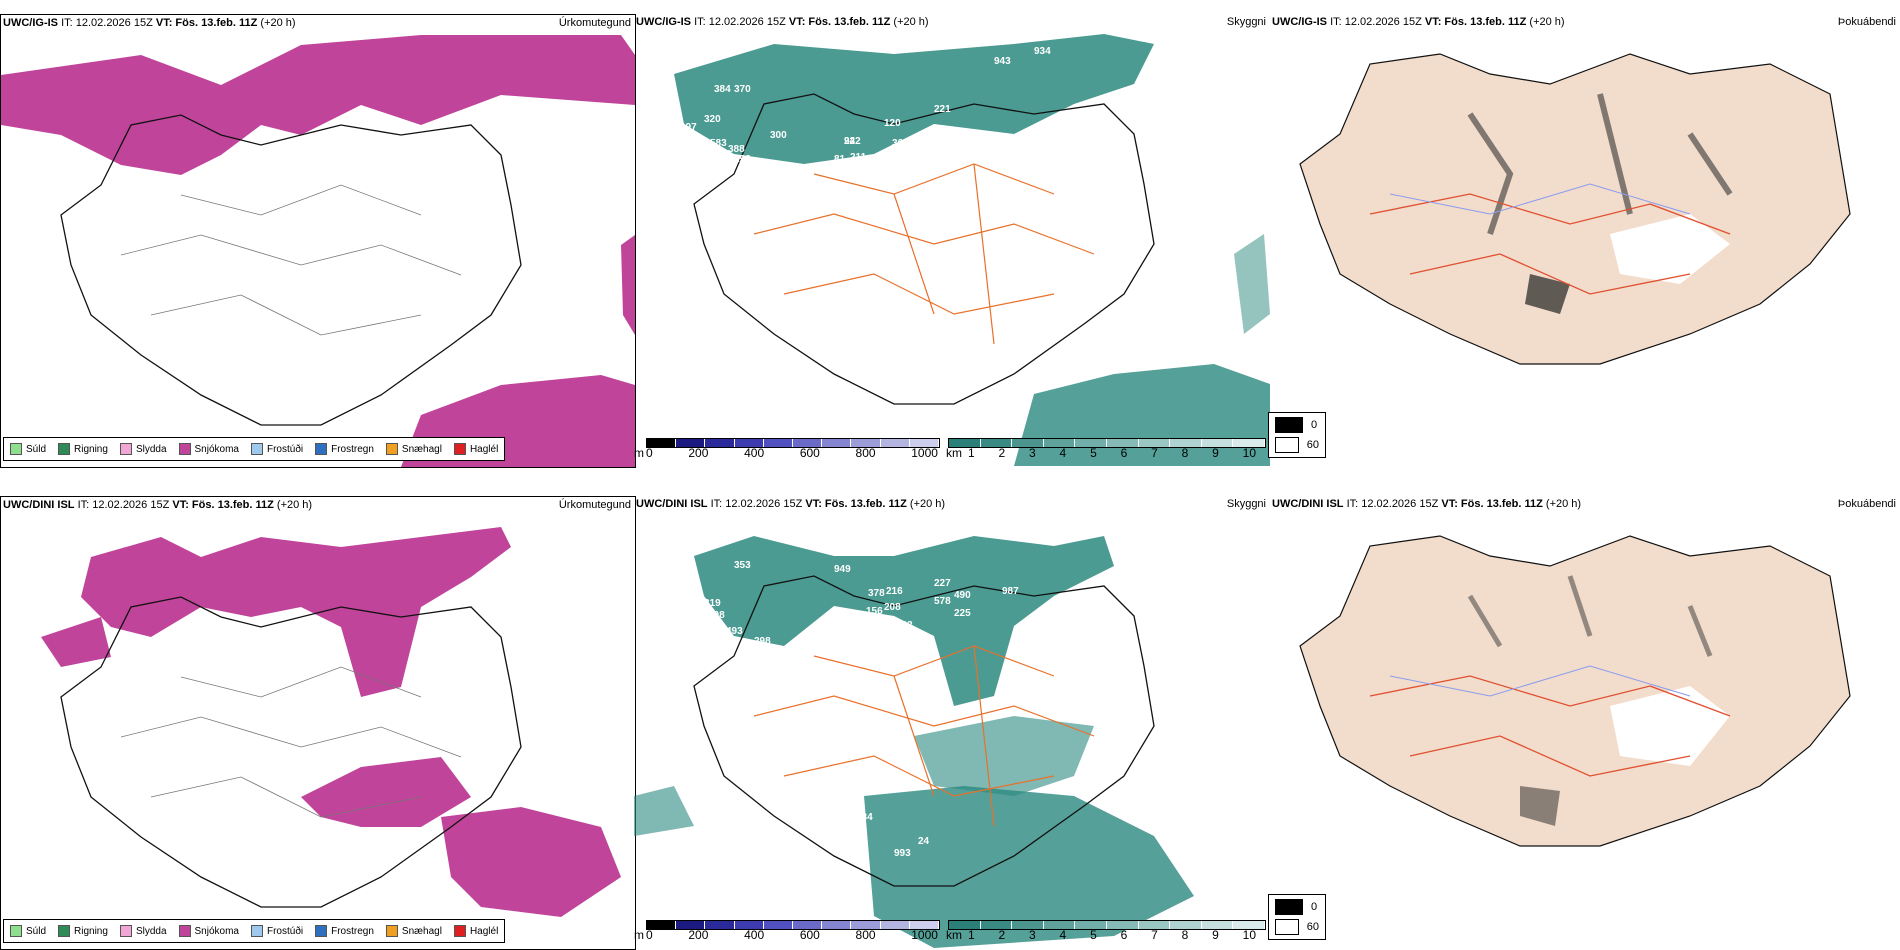 The image size is (1900, 950). I want to click on colorbar-tick: 200, so click(698, 935).